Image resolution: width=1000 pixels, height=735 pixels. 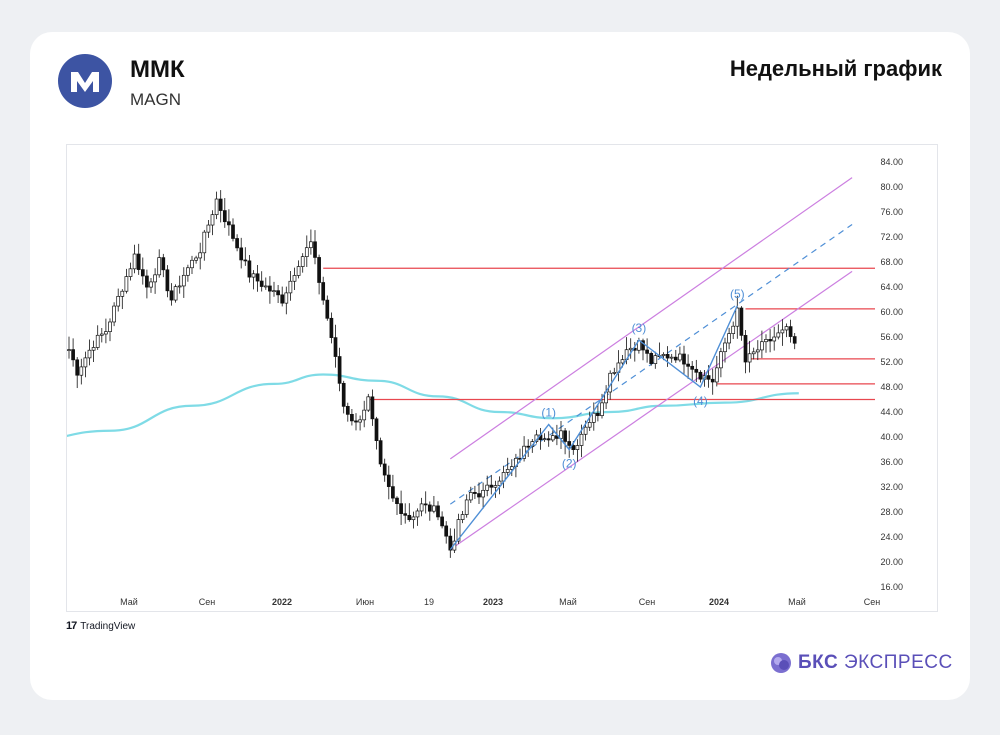 I want to click on y-tick-label: 24.00, so click(x=891, y=537).